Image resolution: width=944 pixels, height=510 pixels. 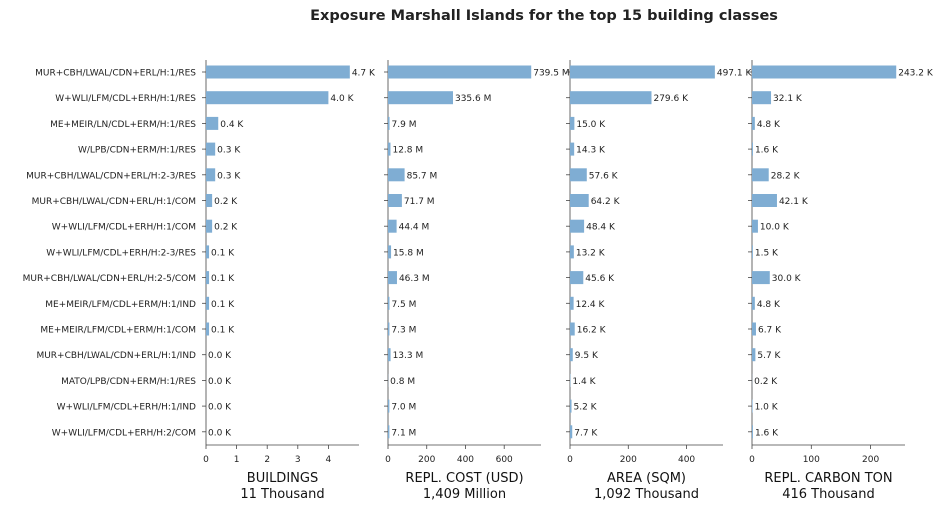 I want to click on data-label: 335.6 M, so click(x=473, y=99).